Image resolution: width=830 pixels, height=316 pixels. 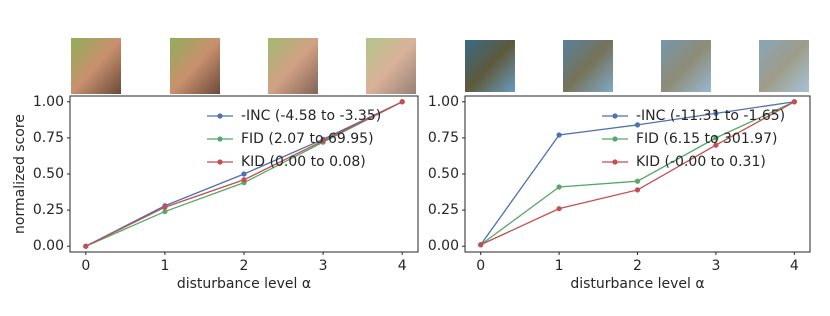 What do you see at coordinates (710, 116) in the screenshot?
I see `legend-label: -INC (-11.31 to -1.65)` at bounding box center [710, 116].